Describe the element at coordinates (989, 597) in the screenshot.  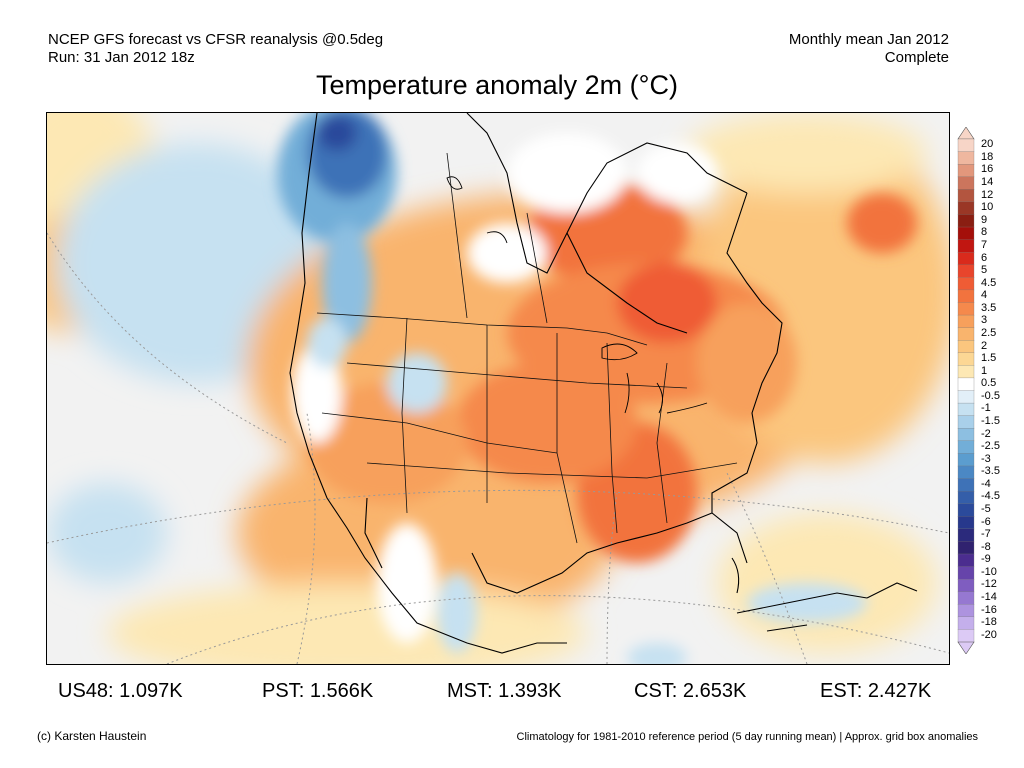
I see `colorbar-label: -14` at that location.